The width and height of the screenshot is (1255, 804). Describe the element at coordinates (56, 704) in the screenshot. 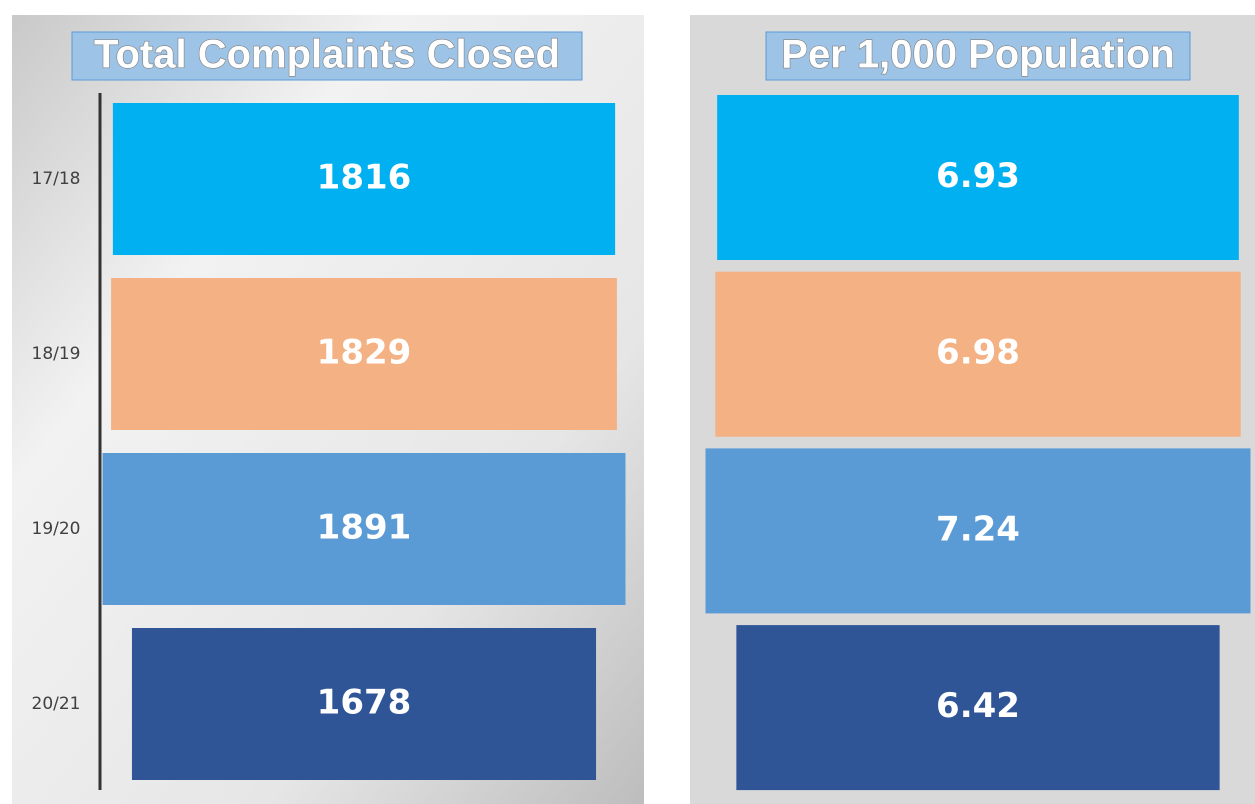

I see `category-label: 20/21` at that location.